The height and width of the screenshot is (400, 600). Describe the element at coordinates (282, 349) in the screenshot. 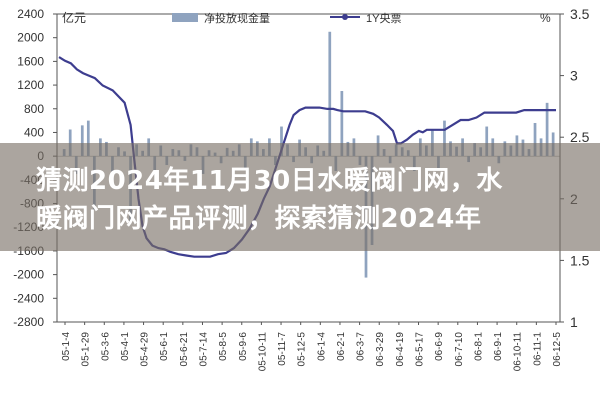

I see `x-tick-label: 05-11-7` at that location.